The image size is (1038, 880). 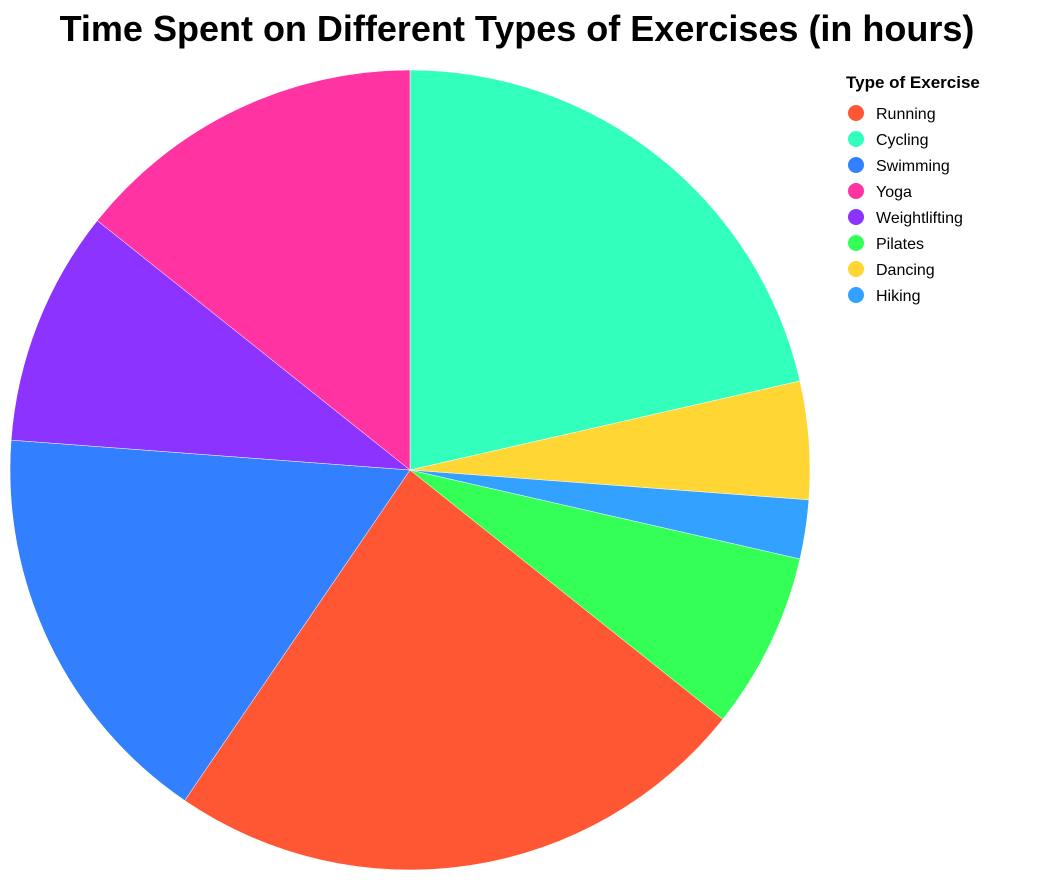 What do you see at coordinates (605, 594) in the screenshot?
I see `pie-slice-pilates` at bounding box center [605, 594].